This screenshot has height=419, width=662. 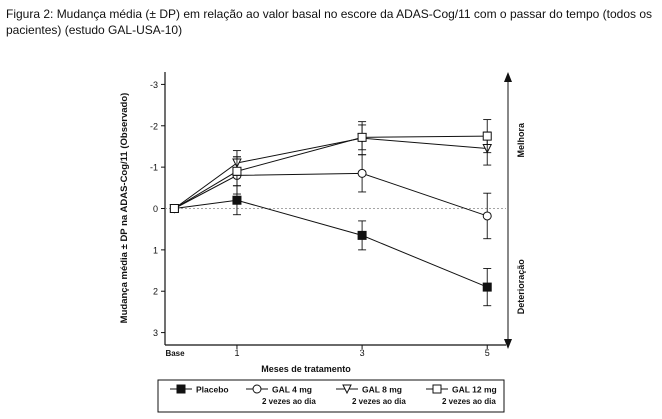 What do you see at coordinates (508, 344) in the screenshot?
I see `arrow-down-icon` at bounding box center [508, 344].